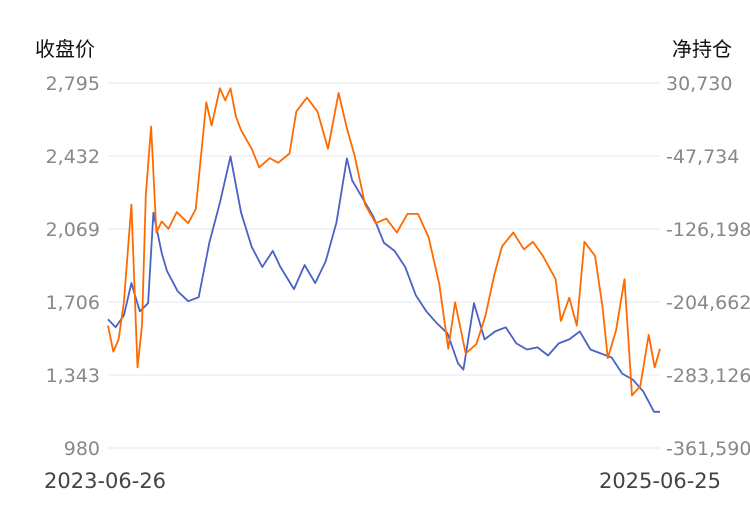 The width and height of the screenshot is (750, 510). Describe the element at coordinates (708, 449) in the screenshot. I see `right-tick-label: -361,590` at that location.